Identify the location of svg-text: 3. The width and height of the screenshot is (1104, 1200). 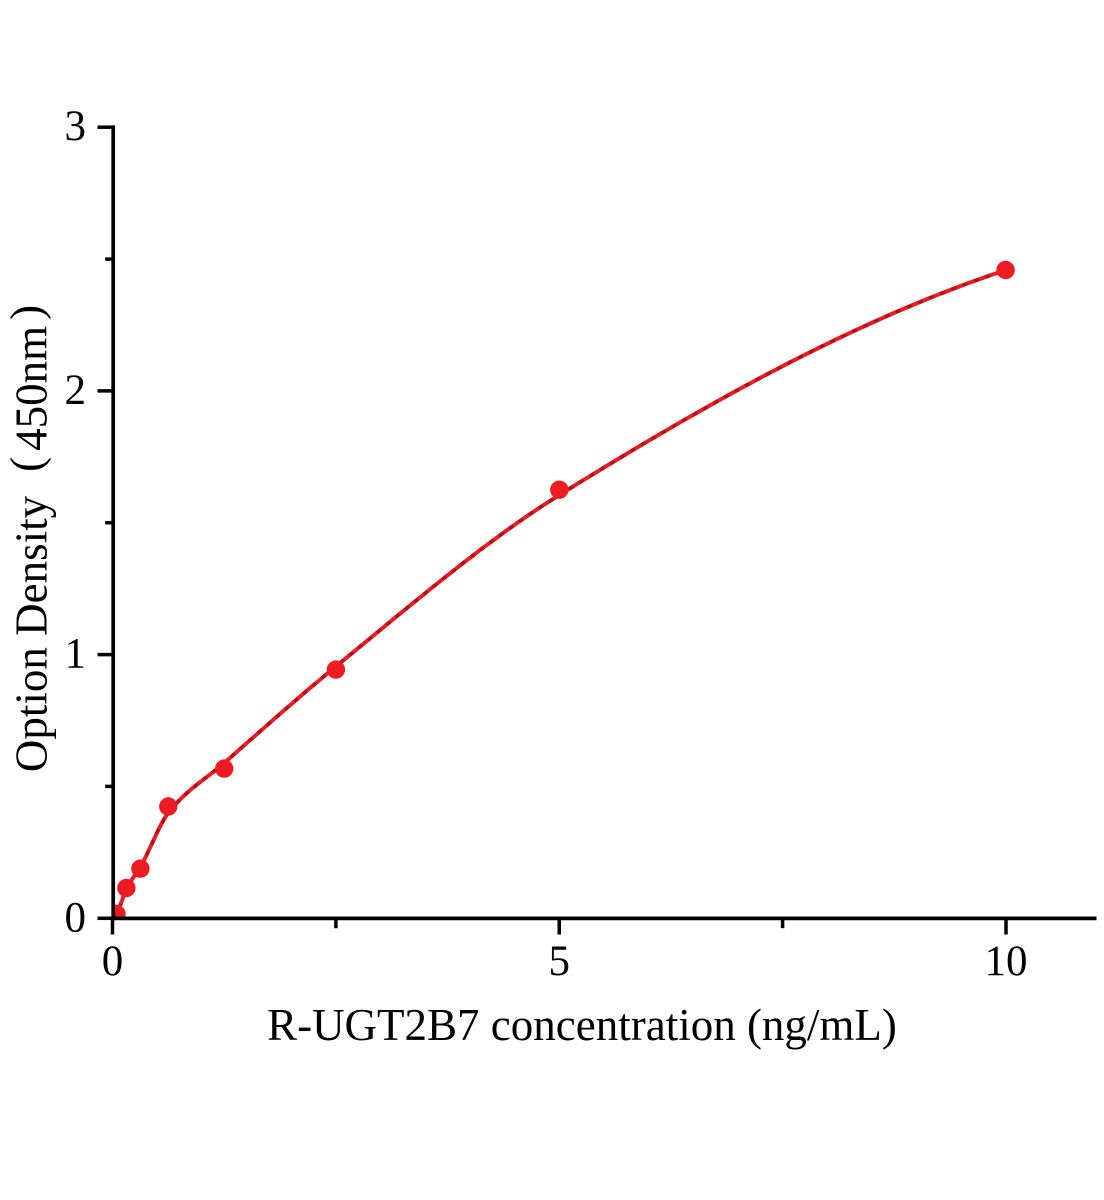
(76, 126).